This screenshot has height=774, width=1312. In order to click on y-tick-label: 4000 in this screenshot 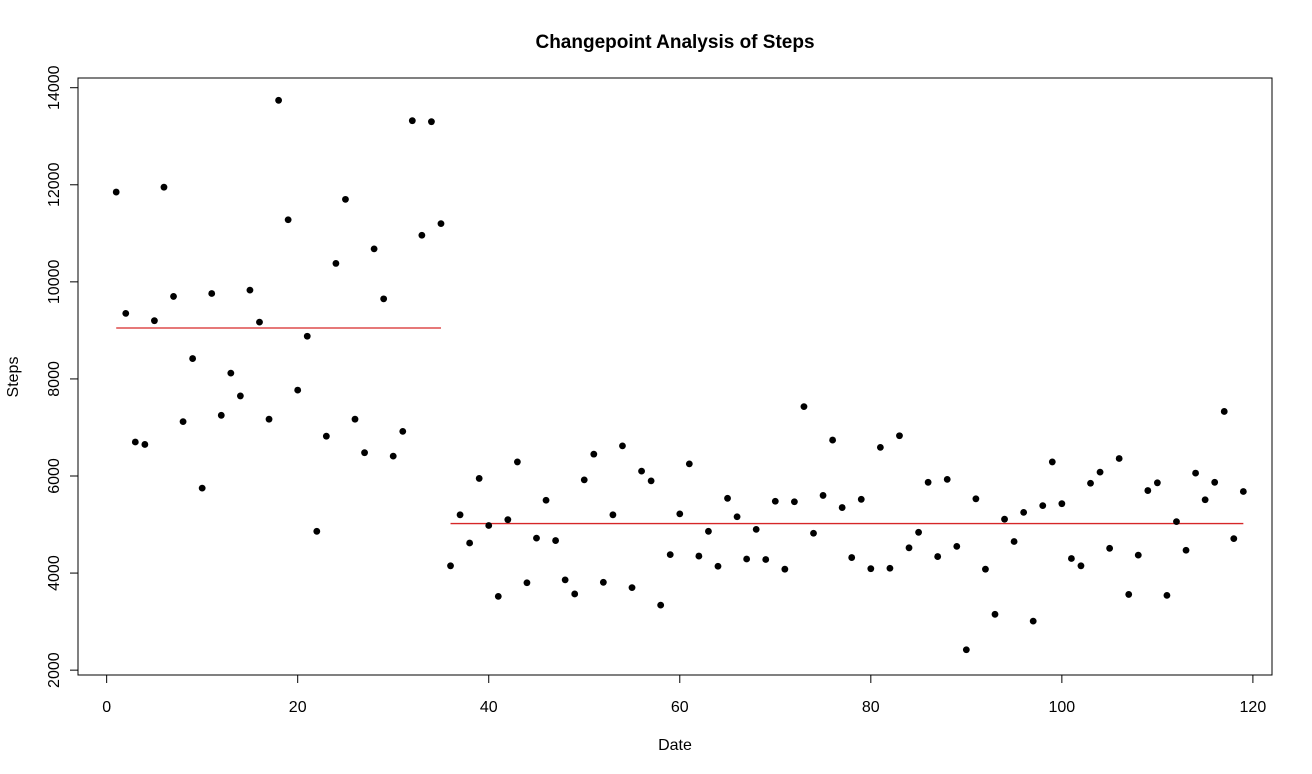, I will do `click(54, 573)`.